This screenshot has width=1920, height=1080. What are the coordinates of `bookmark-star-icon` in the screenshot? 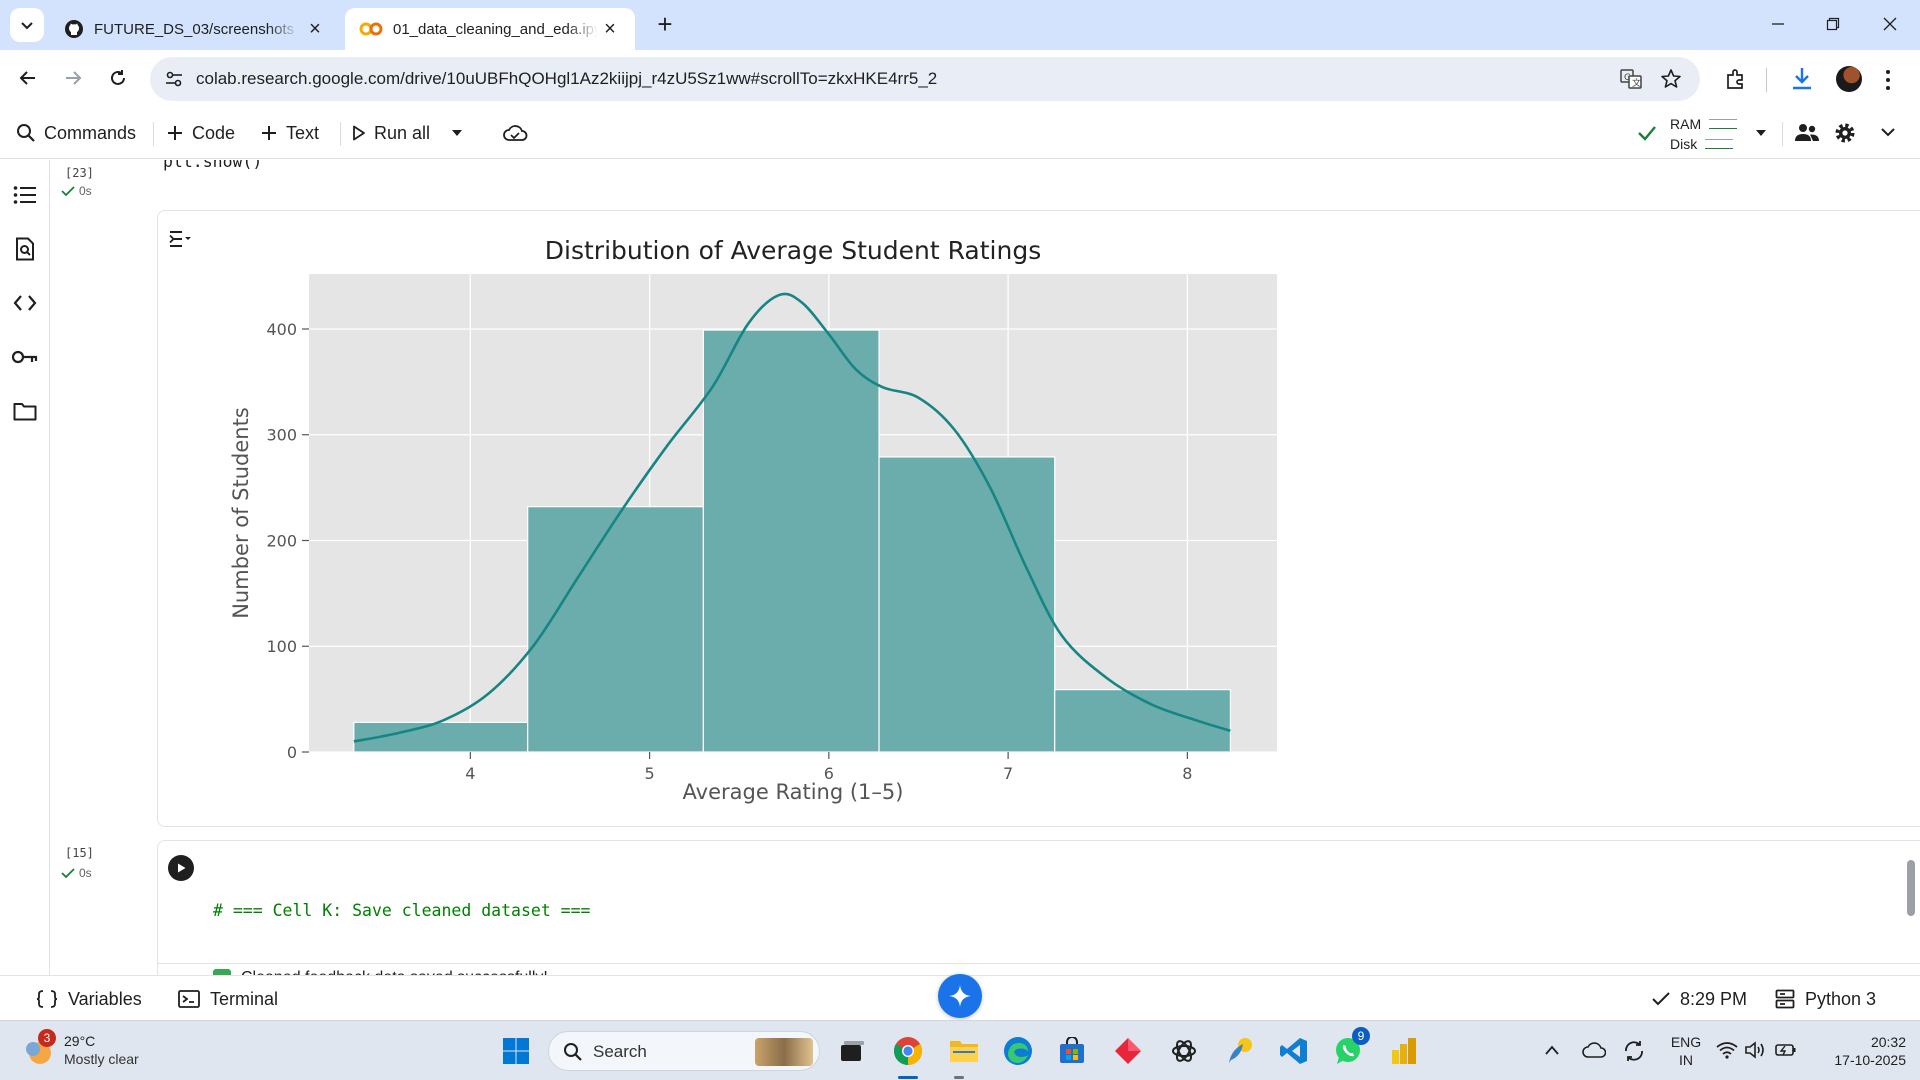 It's located at (1671, 79).